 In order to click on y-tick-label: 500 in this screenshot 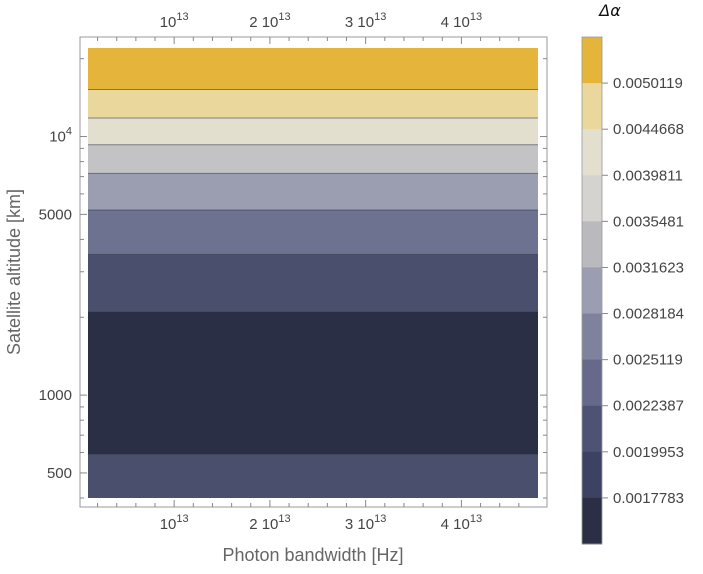, I will do `click(59, 473)`.